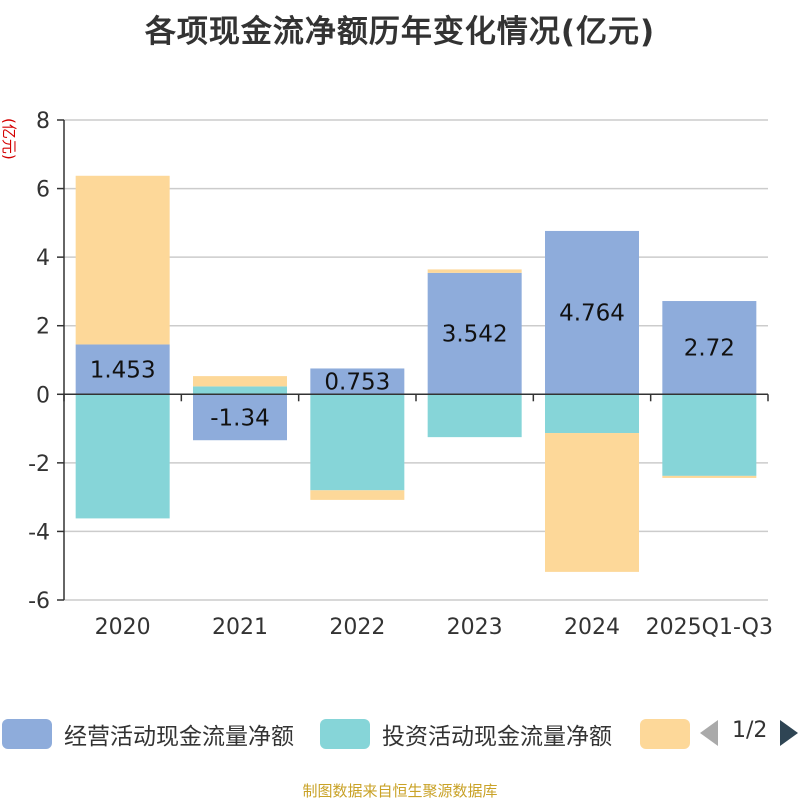  I want to click on legend-item-financing, so click(671, 734).